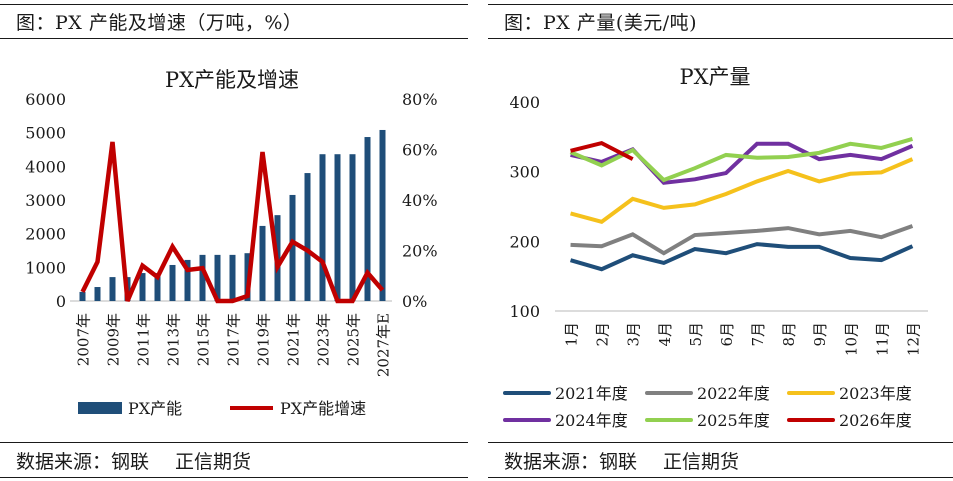  What do you see at coordinates (232, 222) in the screenshot?
I see `growth-line` at bounding box center [232, 222].